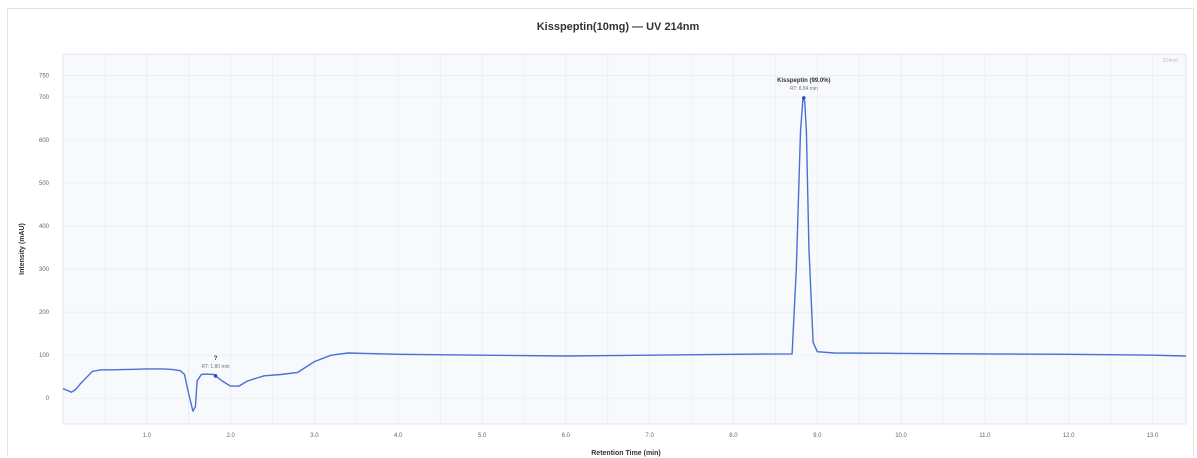 Image resolution: width=1197 pixels, height=458 pixels. What do you see at coordinates (22, 249) in the screenshot?
I see `y-axis-label: Intensity (mAU)` at bounding box center [22, 249].